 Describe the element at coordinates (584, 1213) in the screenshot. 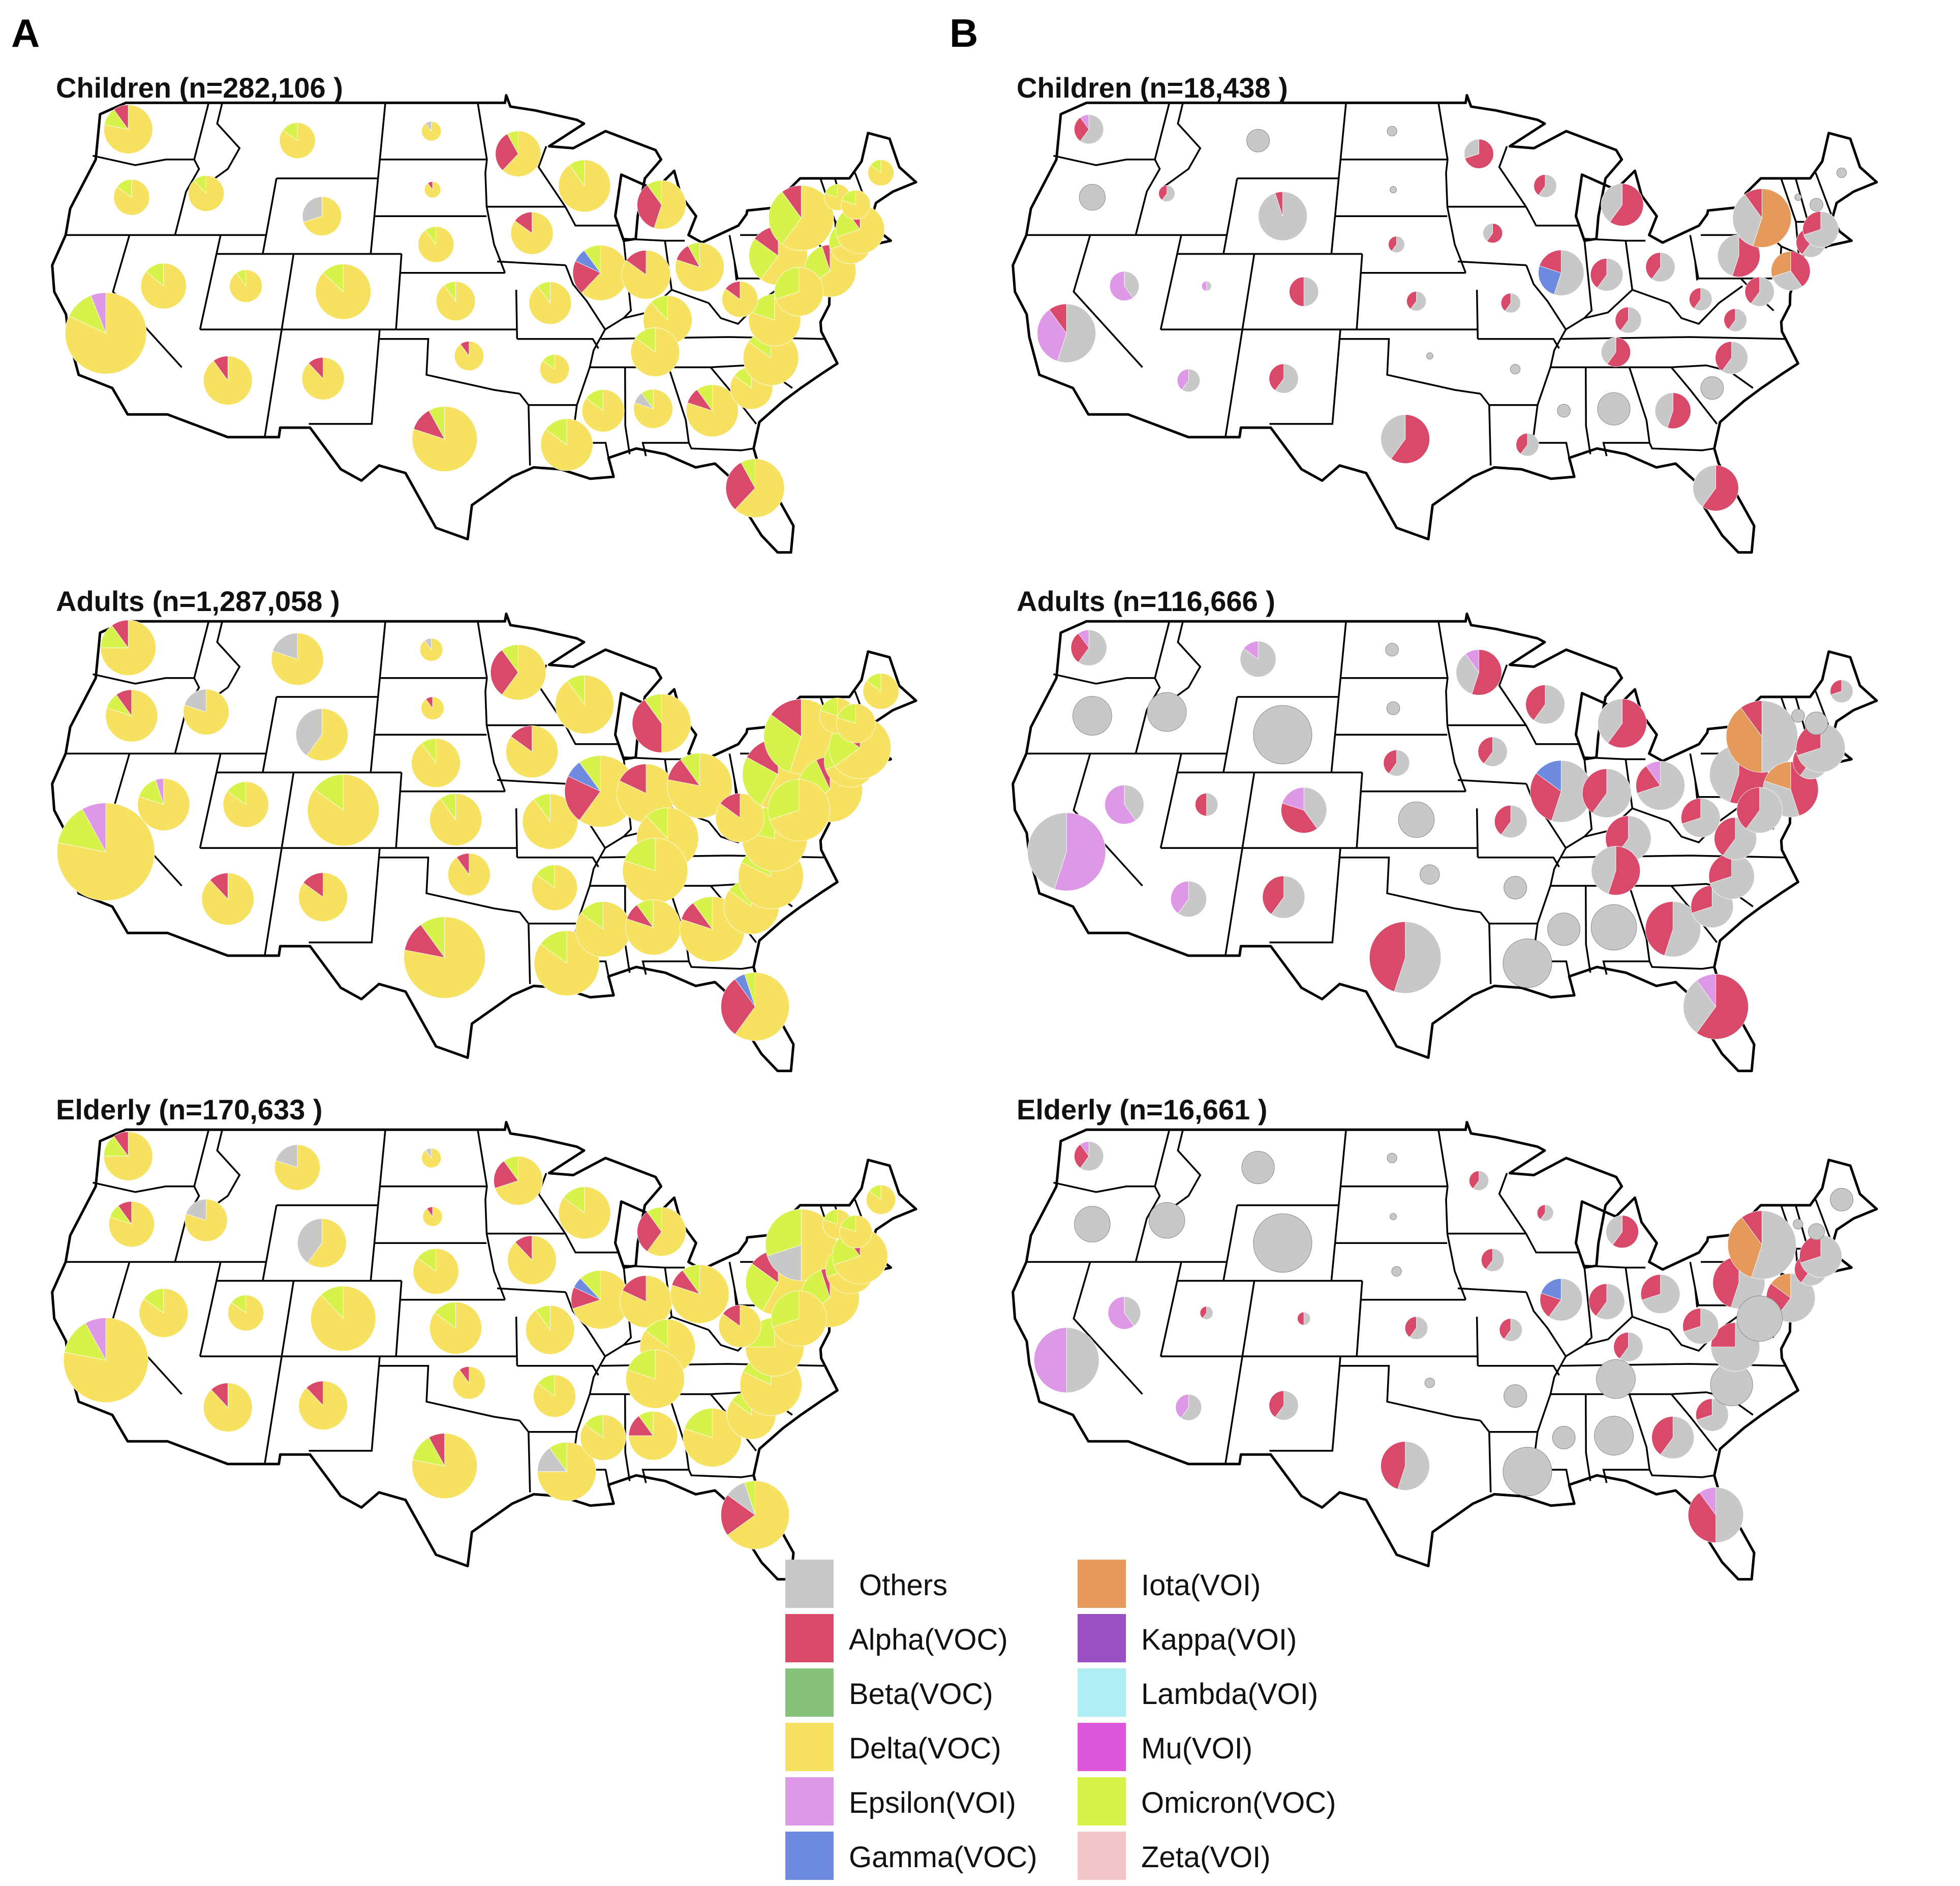

I see `pie-wi` at that location.